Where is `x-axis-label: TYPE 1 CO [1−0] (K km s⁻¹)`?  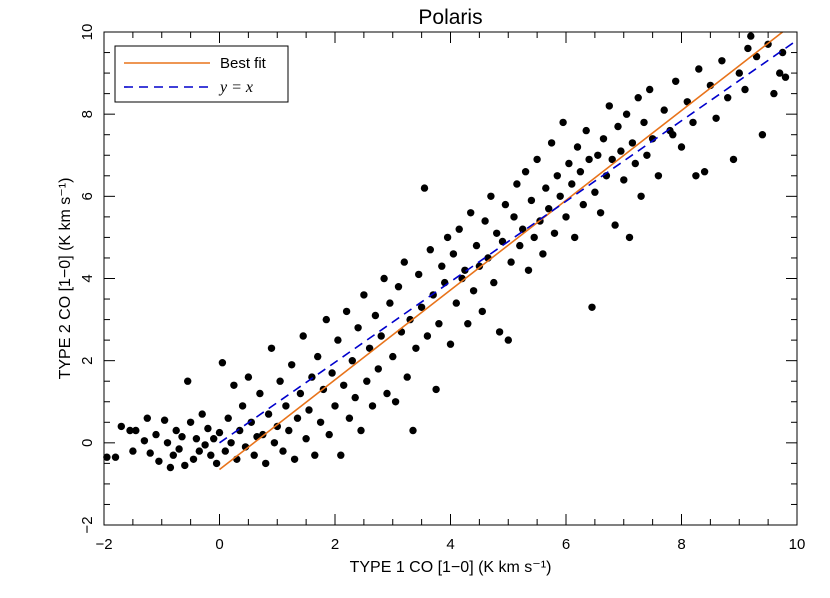 x-axis-label: TYPE 1 CO [1−0] (K km s⁻¹) is located at coordinates (451, 567).